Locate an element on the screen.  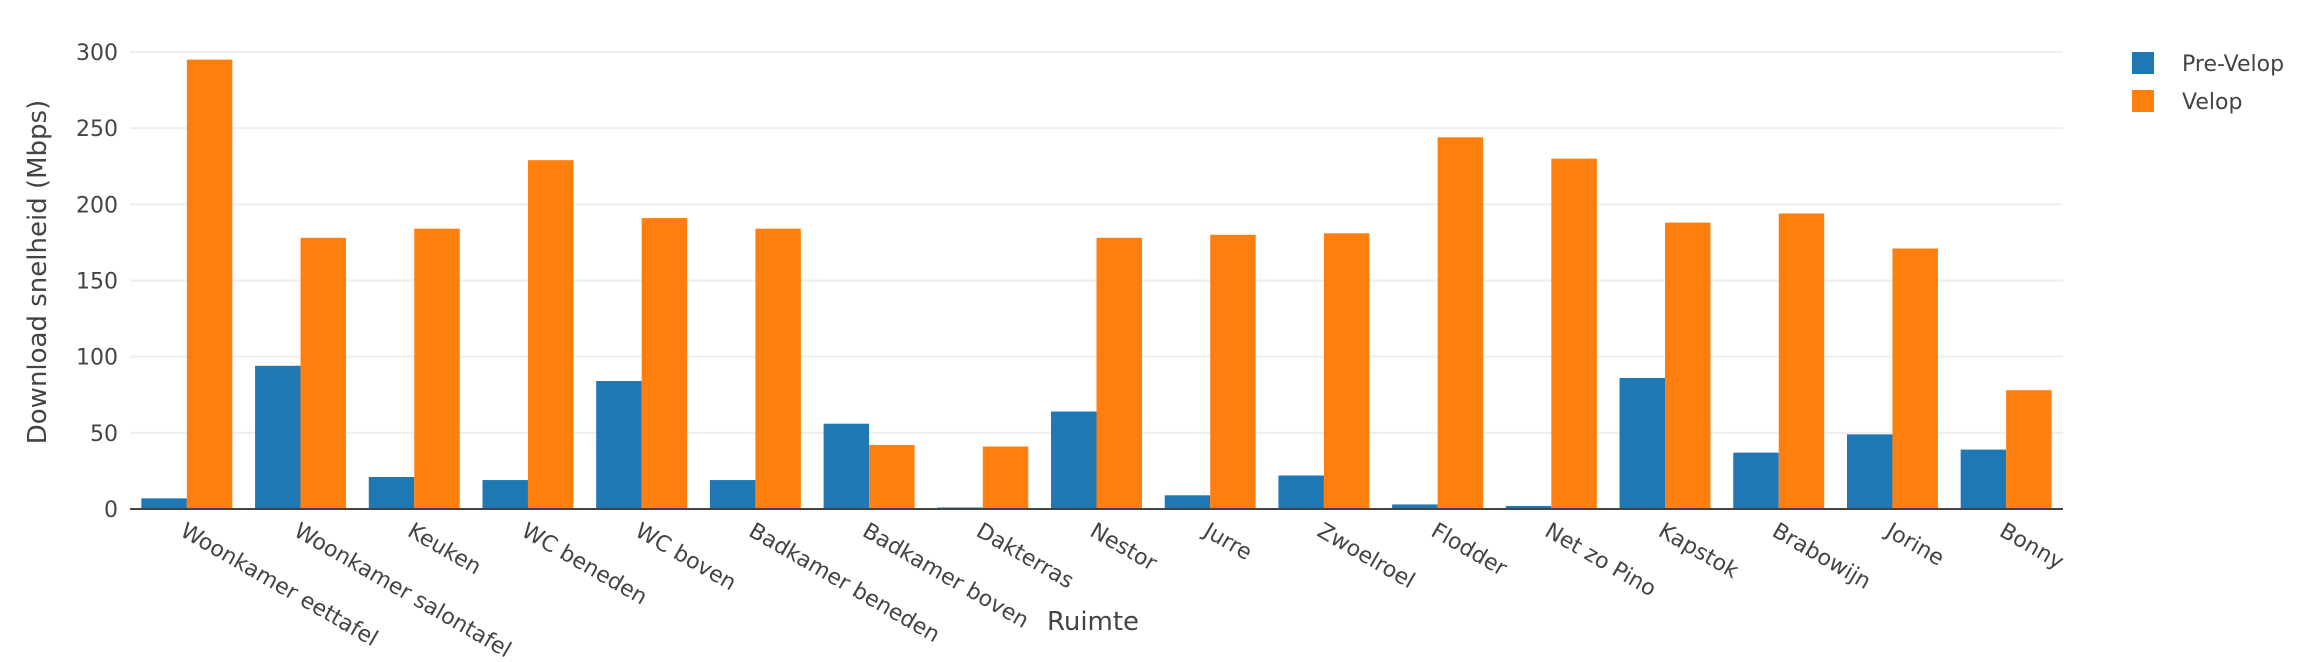
x-tick-label: Jurre is located at coordinates (1226, 542).